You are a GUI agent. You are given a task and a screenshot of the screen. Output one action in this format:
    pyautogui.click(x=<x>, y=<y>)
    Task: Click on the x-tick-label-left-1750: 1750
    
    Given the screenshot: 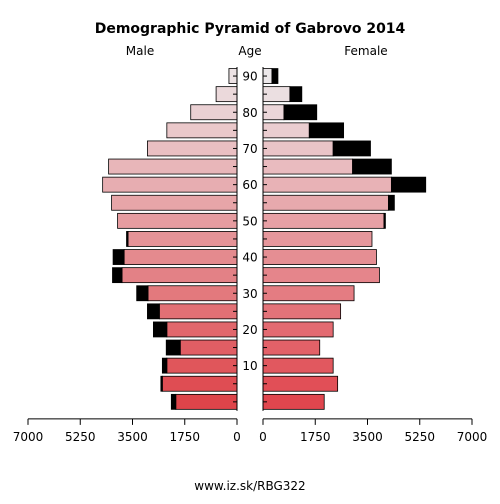 What is the action you would take?
    pyautogui.click(x=184, y=437)
    